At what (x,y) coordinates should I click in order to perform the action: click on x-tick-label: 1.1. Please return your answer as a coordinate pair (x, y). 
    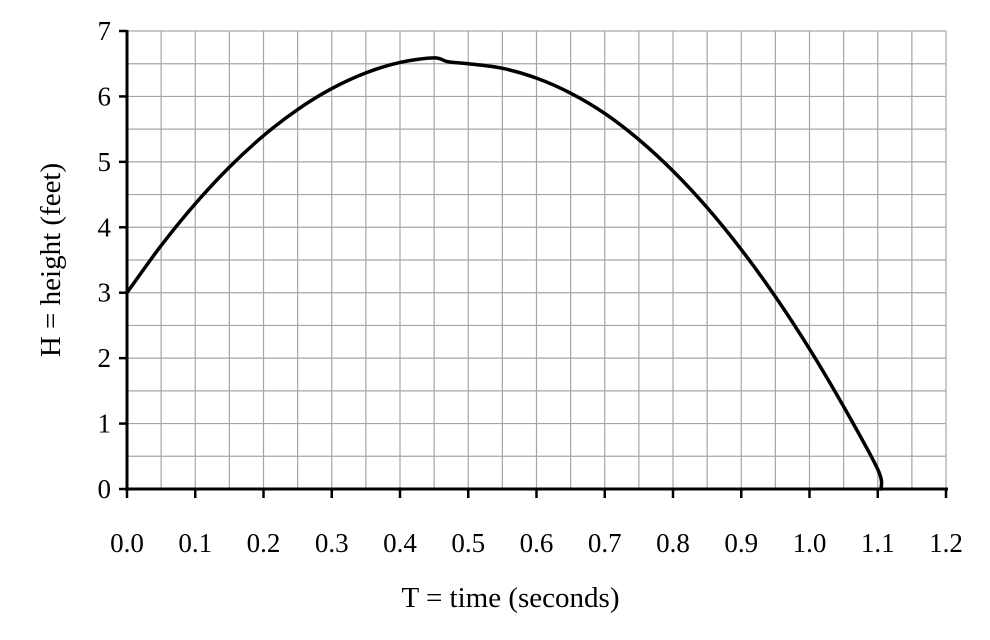
    Looking at the image, I should click on (878, 543).